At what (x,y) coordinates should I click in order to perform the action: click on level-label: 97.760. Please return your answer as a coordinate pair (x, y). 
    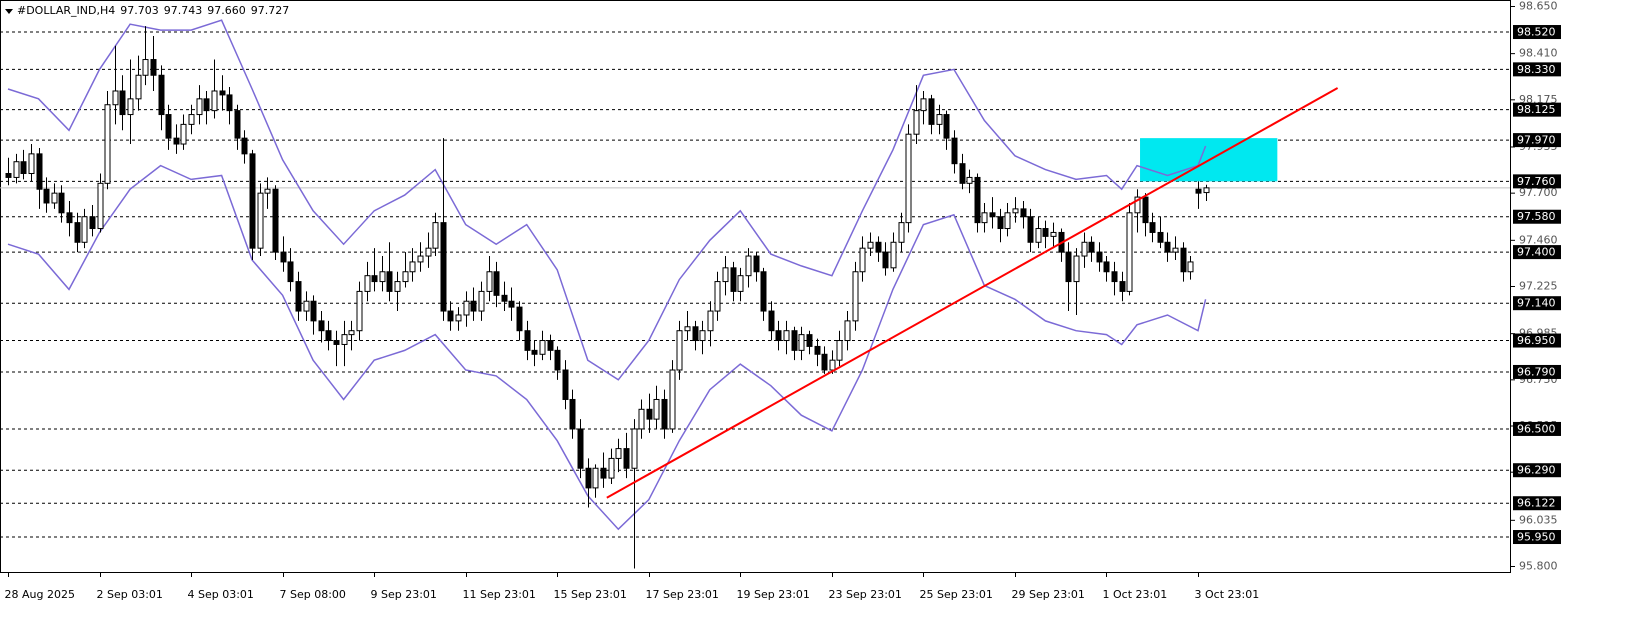
    Looking at the image, I should click on (1536, 181).